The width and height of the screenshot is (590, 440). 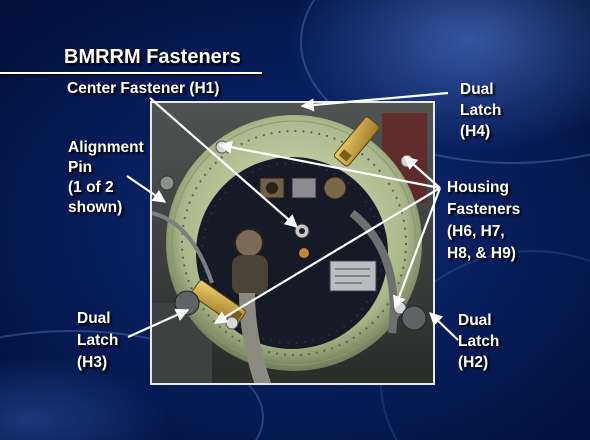 I want to click on label-alignment-pin-line3: (1 of 2, so click(x=91, y=187).